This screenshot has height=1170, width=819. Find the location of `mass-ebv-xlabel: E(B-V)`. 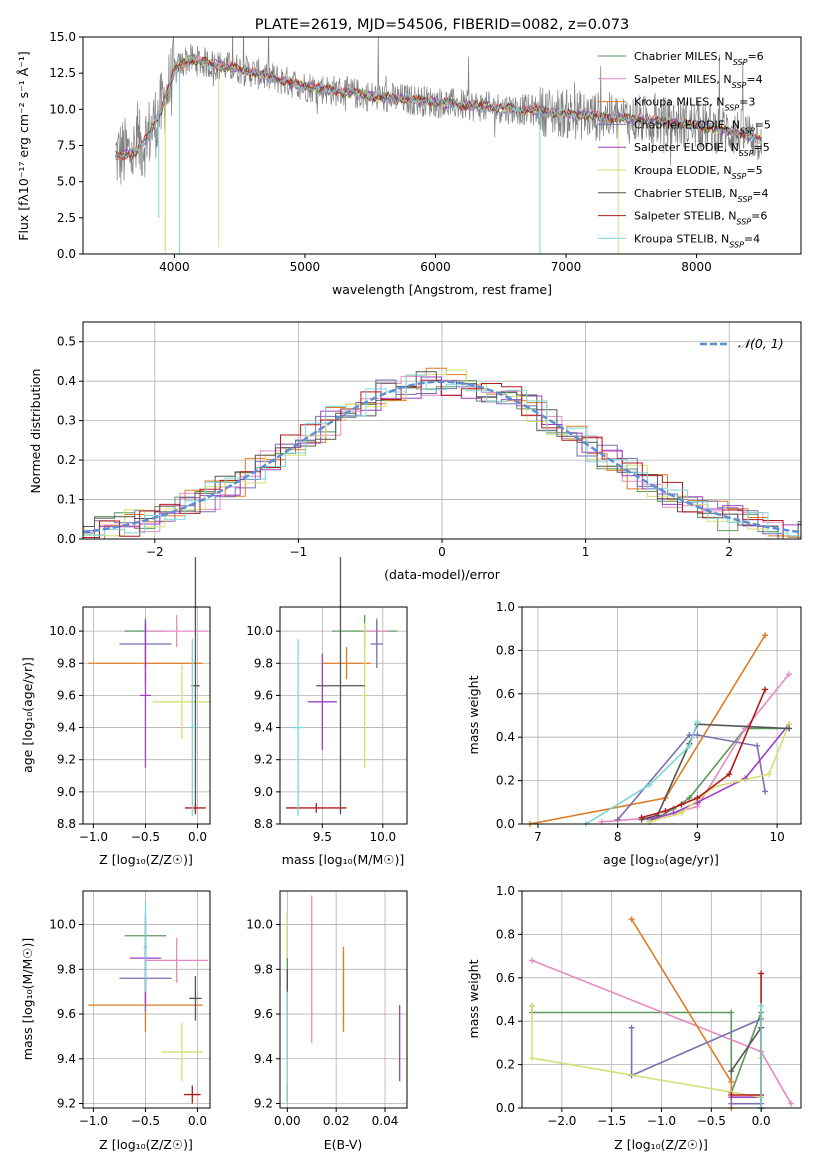

mass-ebv-xlabel: E(B-V) is located at coordinates (343, 1144).